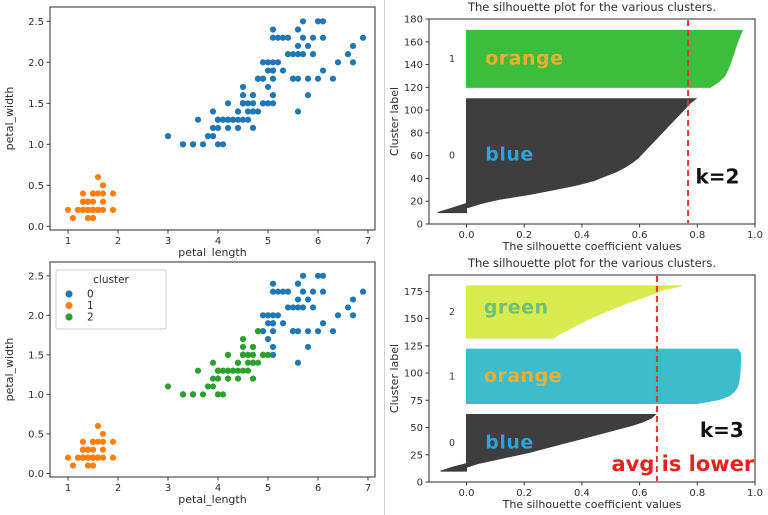 This screenshot has width=768, height=515. I want to click on y-tick-label: 0.5, so click(36, 186).